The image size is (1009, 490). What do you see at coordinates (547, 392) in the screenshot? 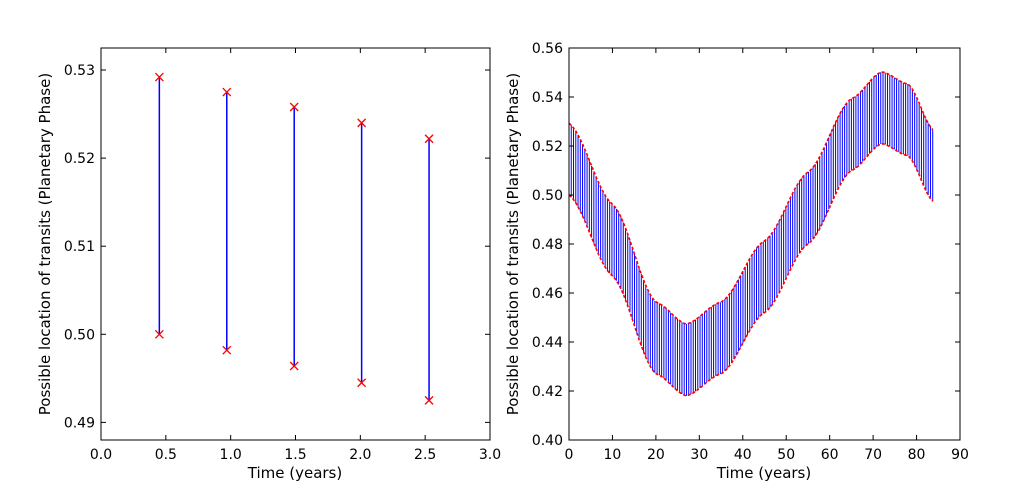
I see `y-tick-label: 0.42` at bounding box center [547, 392].